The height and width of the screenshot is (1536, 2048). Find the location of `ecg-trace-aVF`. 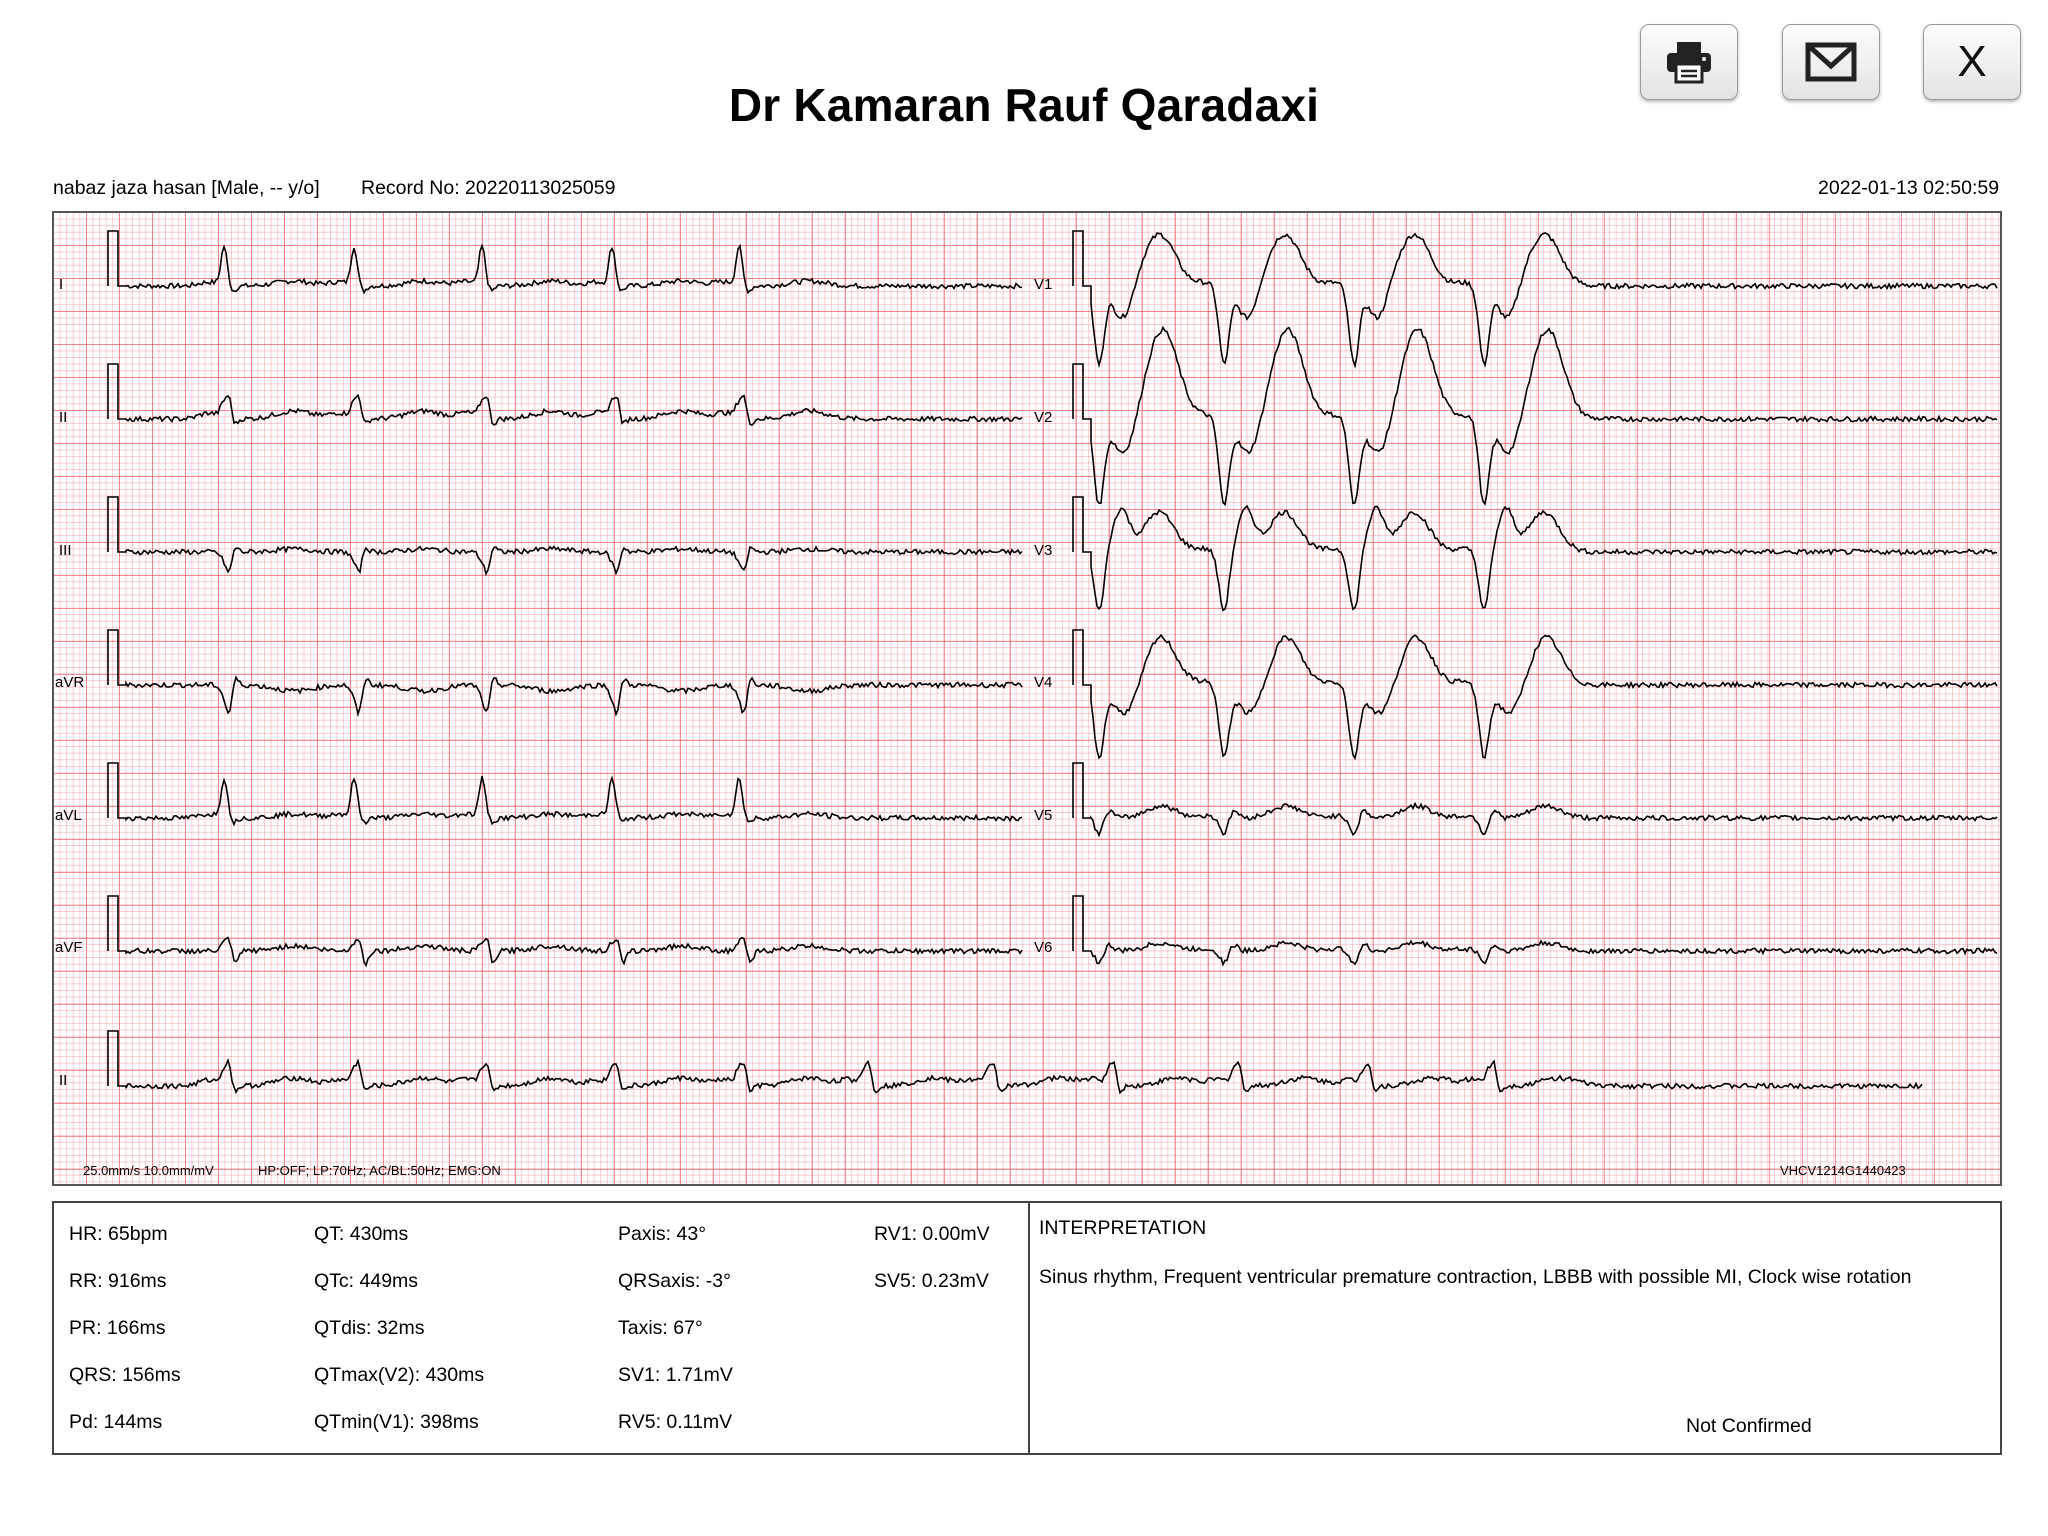

ecg-trace-aVF is located at coordinates (565, 931).